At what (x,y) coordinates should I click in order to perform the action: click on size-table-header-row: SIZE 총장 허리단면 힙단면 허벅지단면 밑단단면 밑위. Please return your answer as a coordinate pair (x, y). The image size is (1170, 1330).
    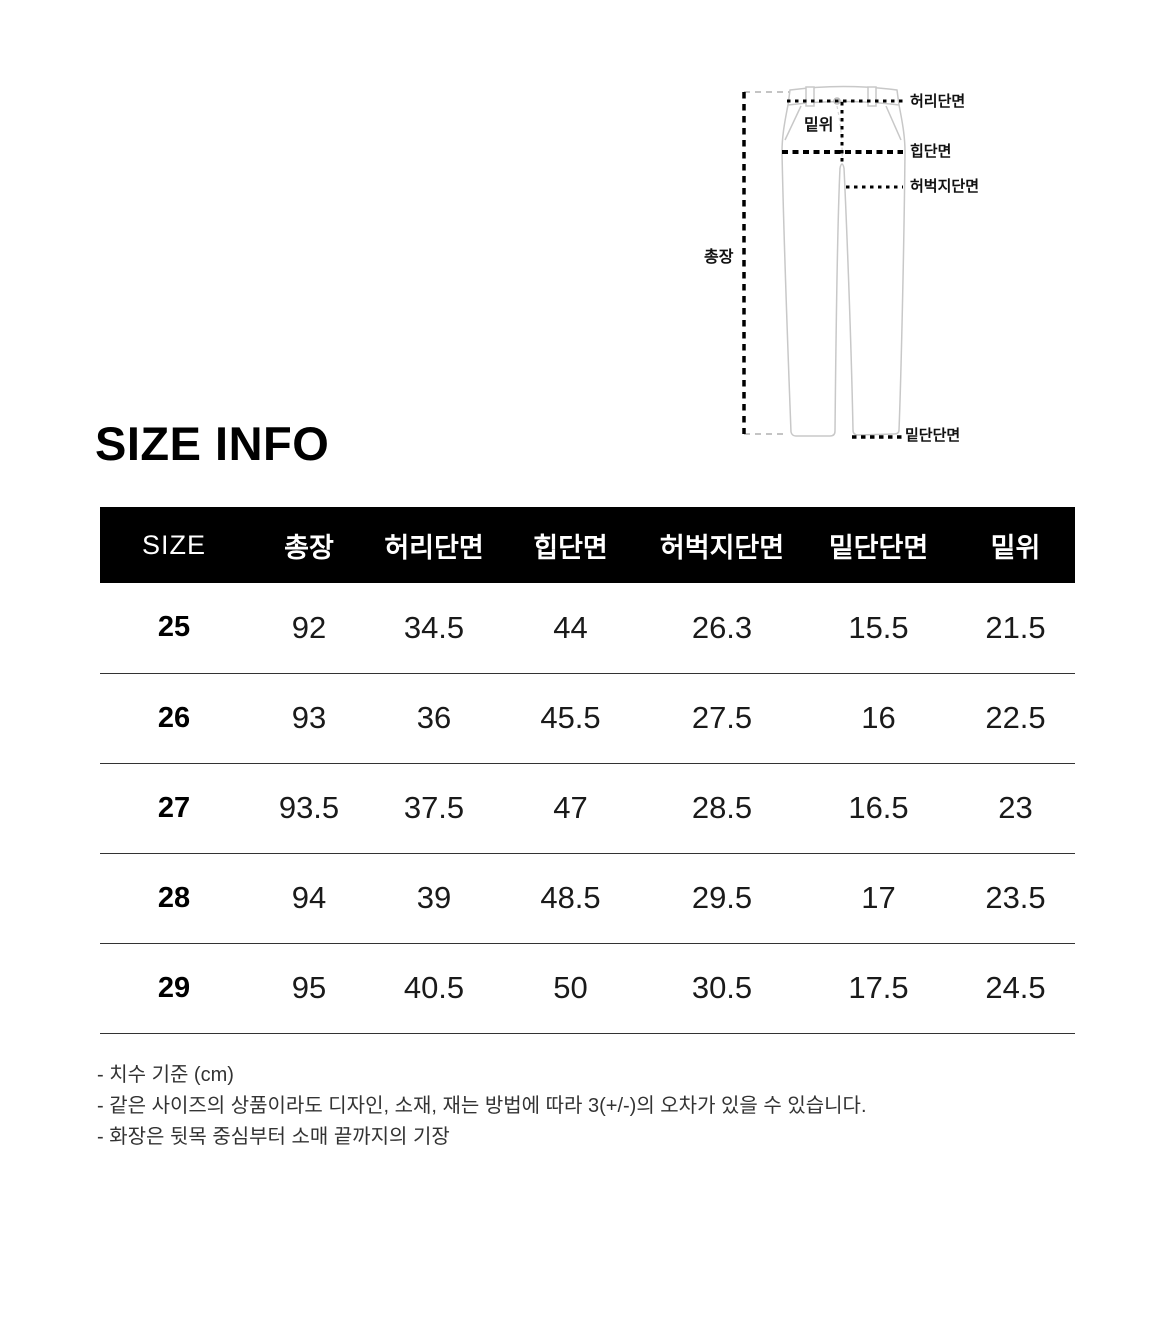
    Looking at the image, I should click on (587, 545).